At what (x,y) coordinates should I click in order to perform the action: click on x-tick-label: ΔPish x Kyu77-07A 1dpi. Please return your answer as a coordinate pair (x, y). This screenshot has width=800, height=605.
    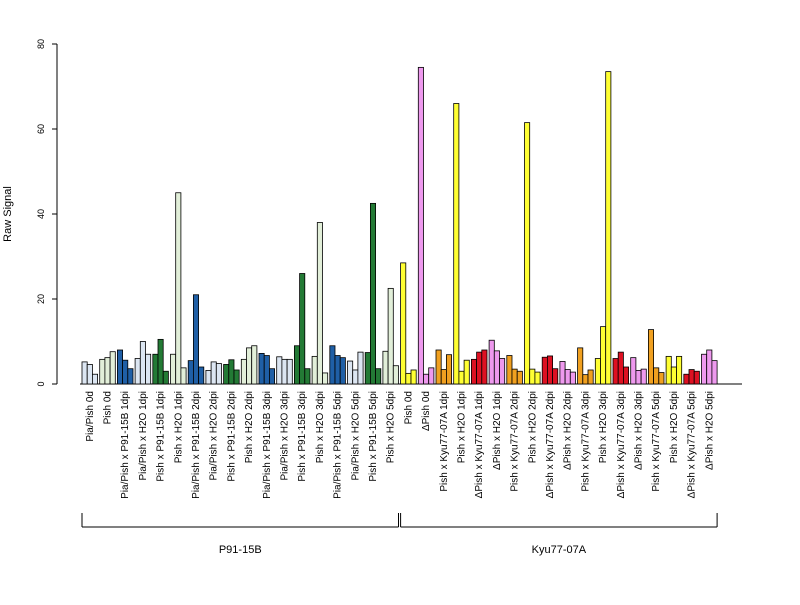
    Looking at the image, I should click on (479, 444).